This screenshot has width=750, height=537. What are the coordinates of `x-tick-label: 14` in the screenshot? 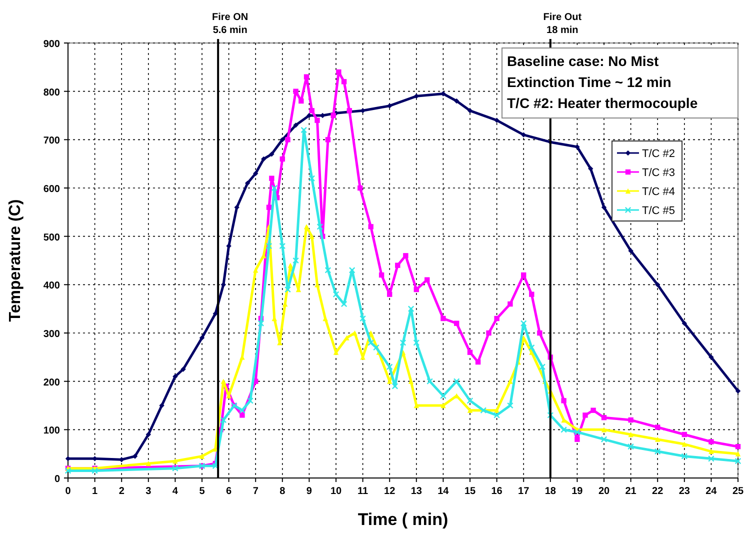 It's located at (444, 491).